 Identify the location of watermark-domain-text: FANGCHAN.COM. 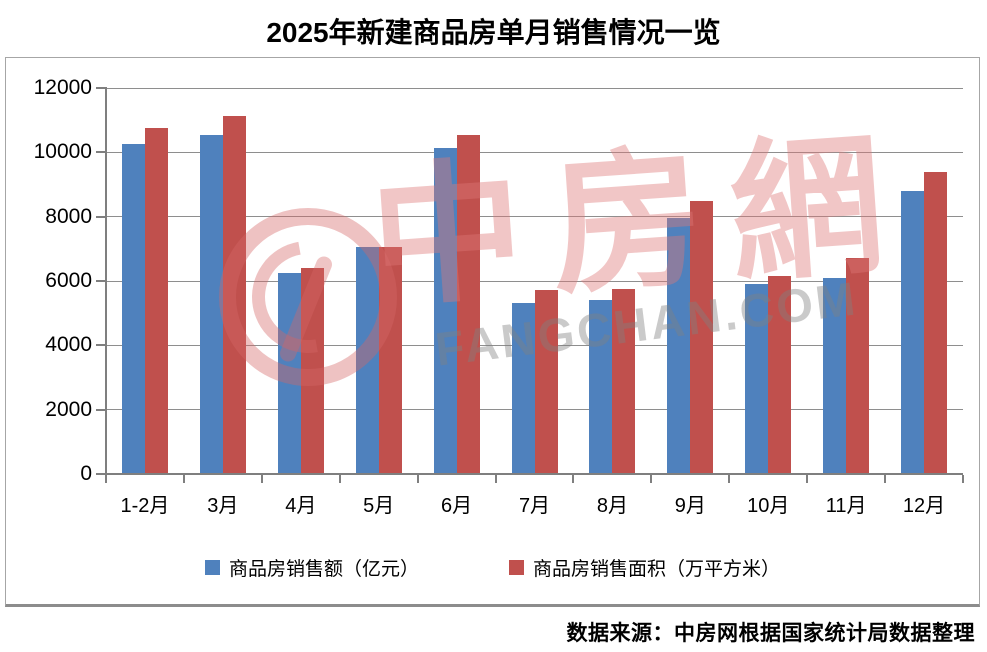
(646, 323).